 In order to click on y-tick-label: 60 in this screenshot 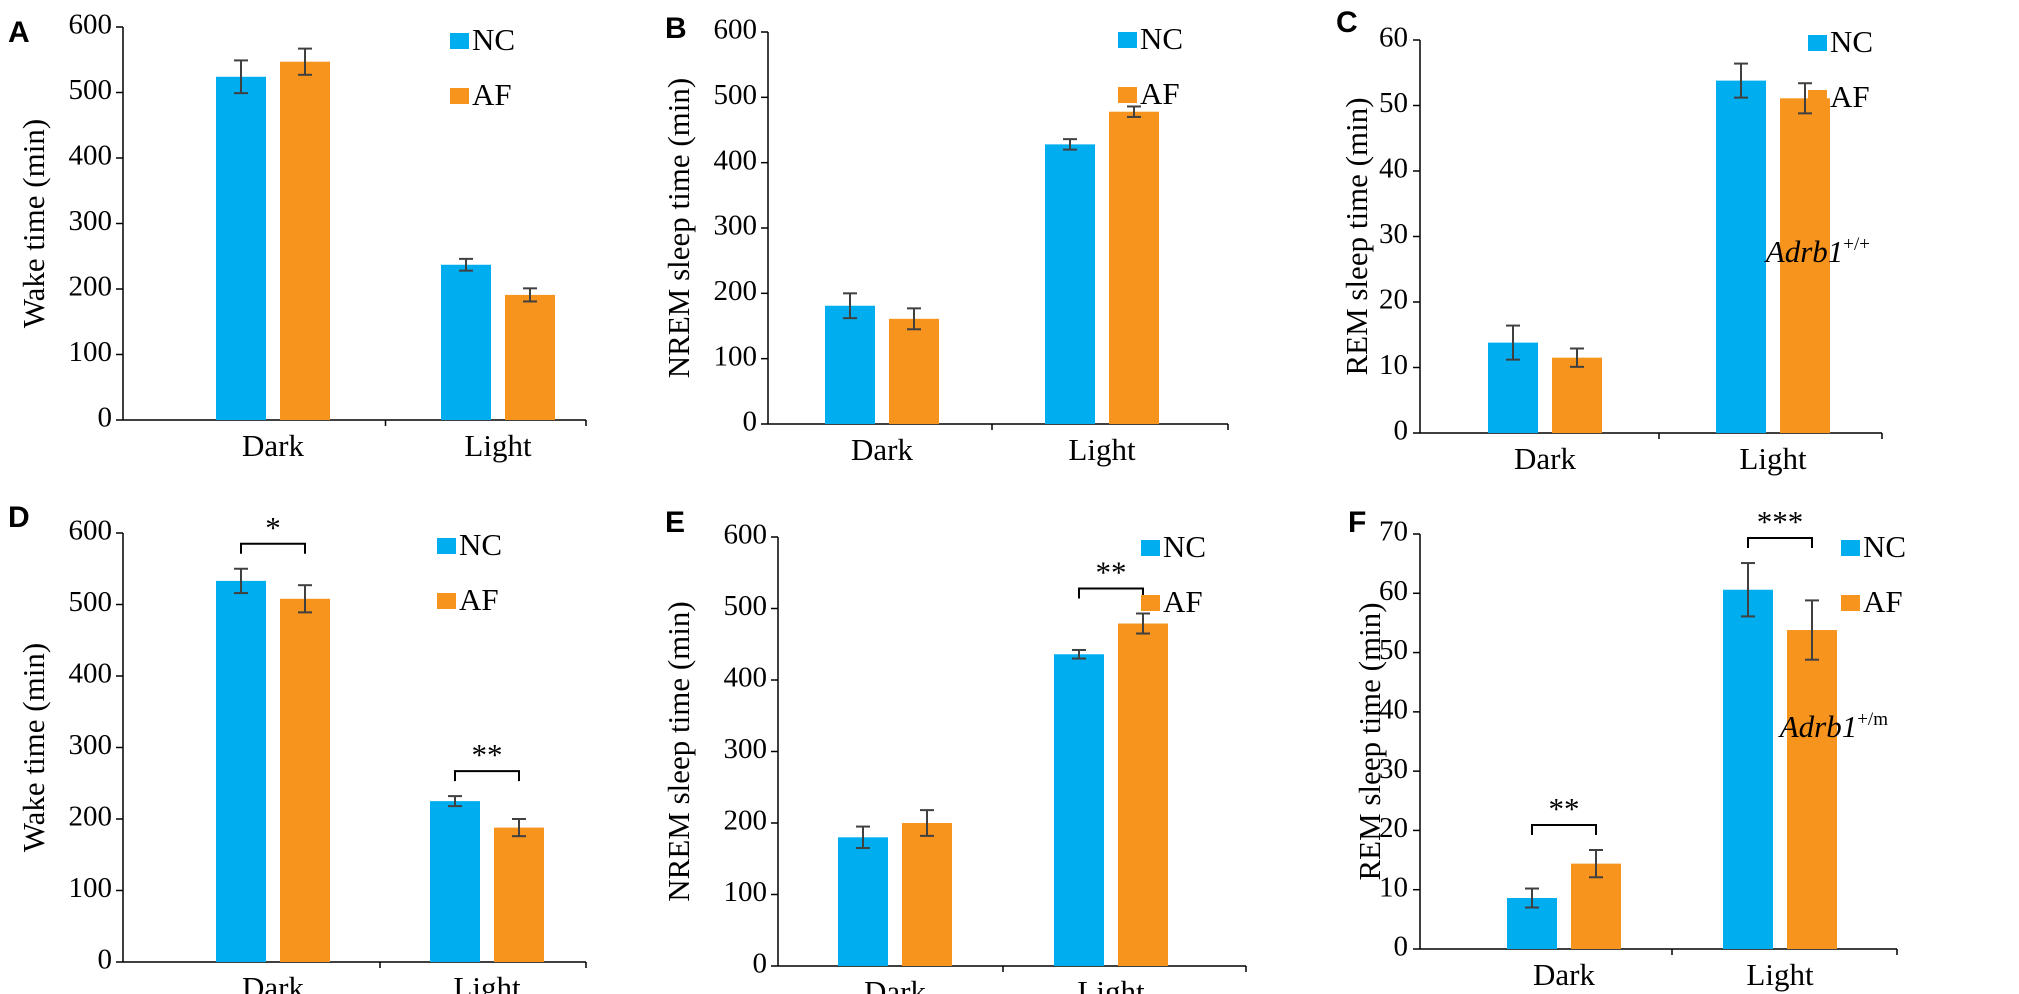, I will do `click(1393, 38)`.